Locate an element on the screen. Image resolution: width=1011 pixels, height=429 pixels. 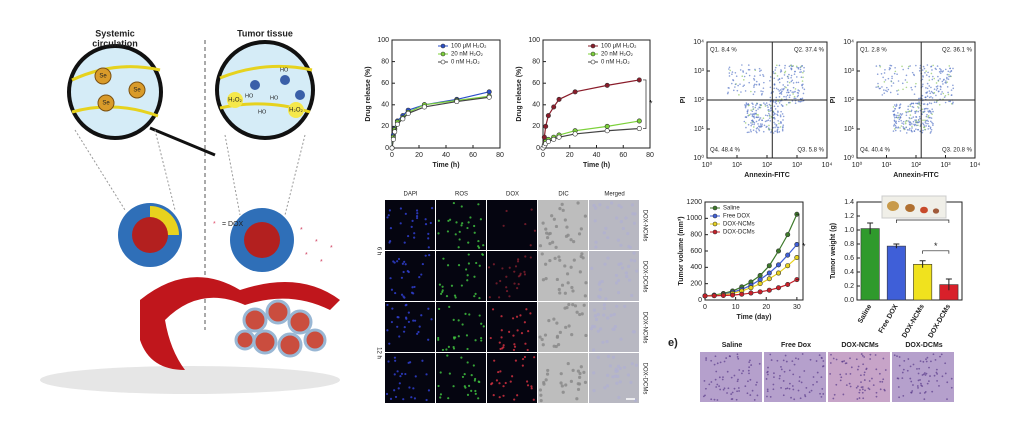
tumor-photo is located at coordinates (910, 208).